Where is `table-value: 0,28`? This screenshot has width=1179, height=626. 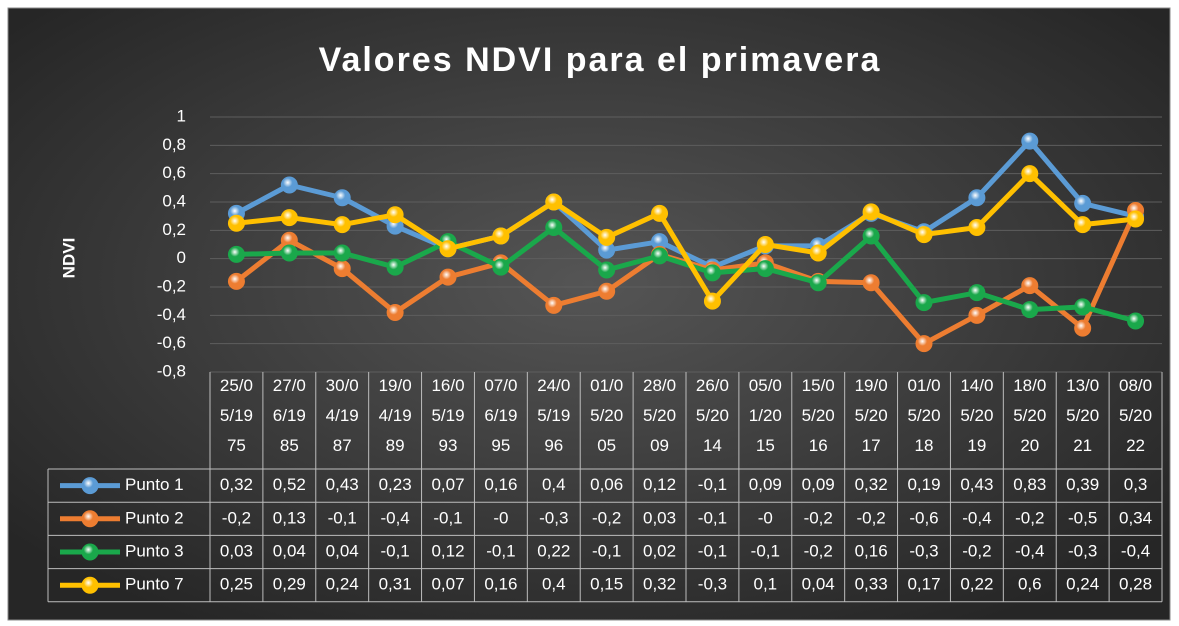
table-value: 0,28 is located at coordinates (1135, 584).